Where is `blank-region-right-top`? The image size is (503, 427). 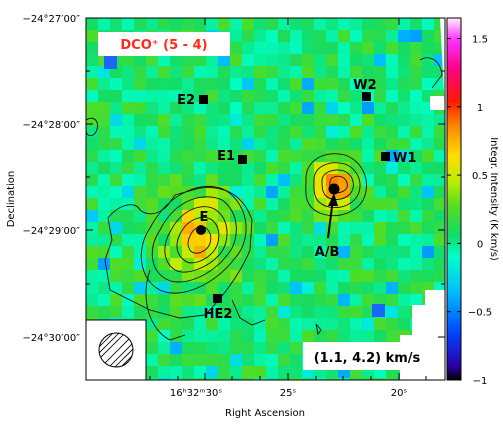 blank-region-right-top is located at coordinates (437, 64).